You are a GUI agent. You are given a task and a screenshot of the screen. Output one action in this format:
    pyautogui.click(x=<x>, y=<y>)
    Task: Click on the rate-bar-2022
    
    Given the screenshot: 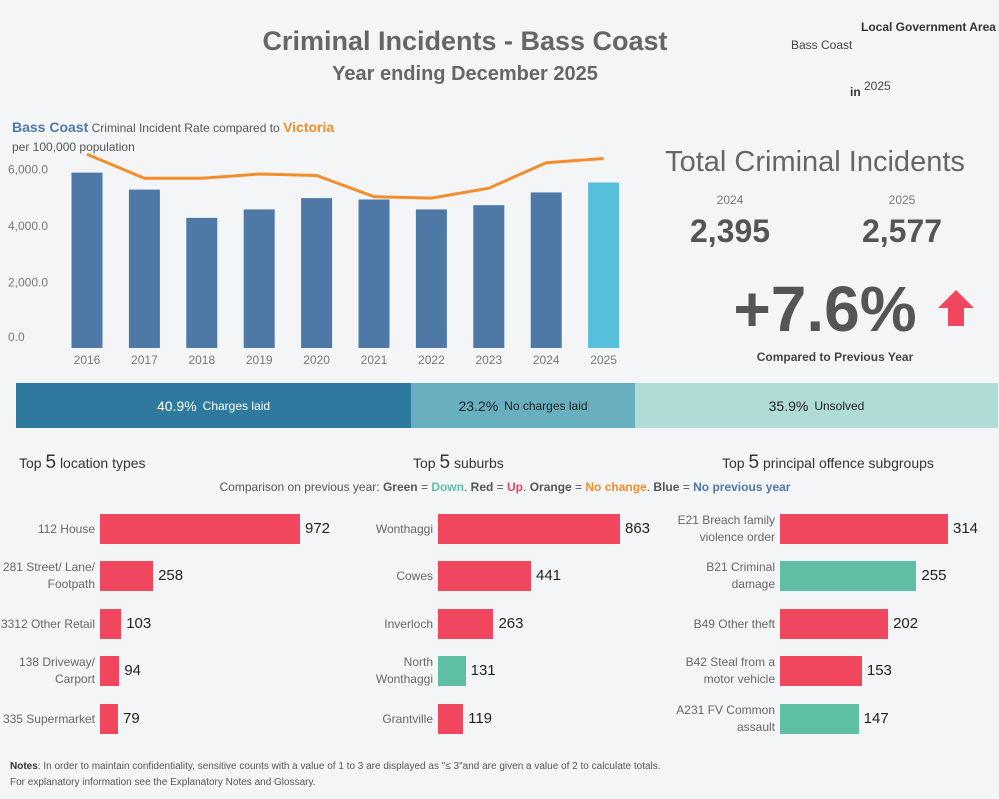 What is the action you would take?
    pyautogui.click(x=431, y=278)
    